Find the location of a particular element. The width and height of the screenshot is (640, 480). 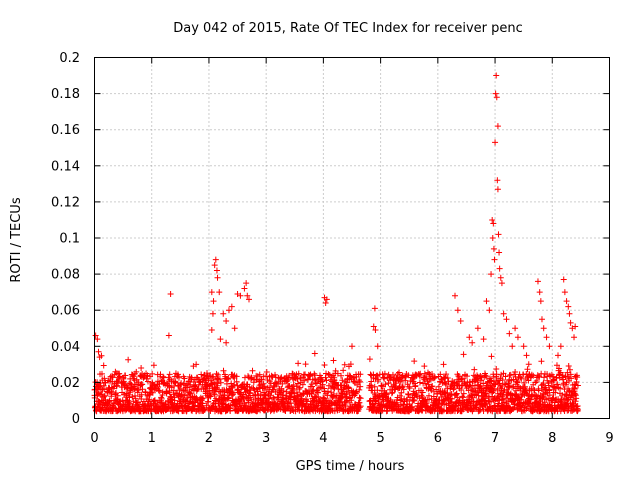

y-tick-labels: 0 0.02 0.04 0.06 0.08 0.1 0.12 0.14 0.16 0.18 0.2 is located at coordinates (65, 239).